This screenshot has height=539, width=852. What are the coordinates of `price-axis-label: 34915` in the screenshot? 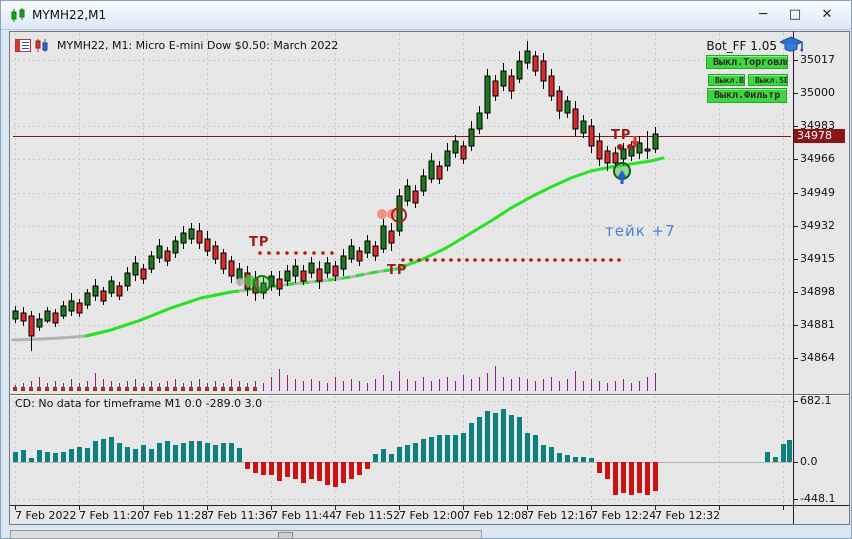 It's located at (817, 258).